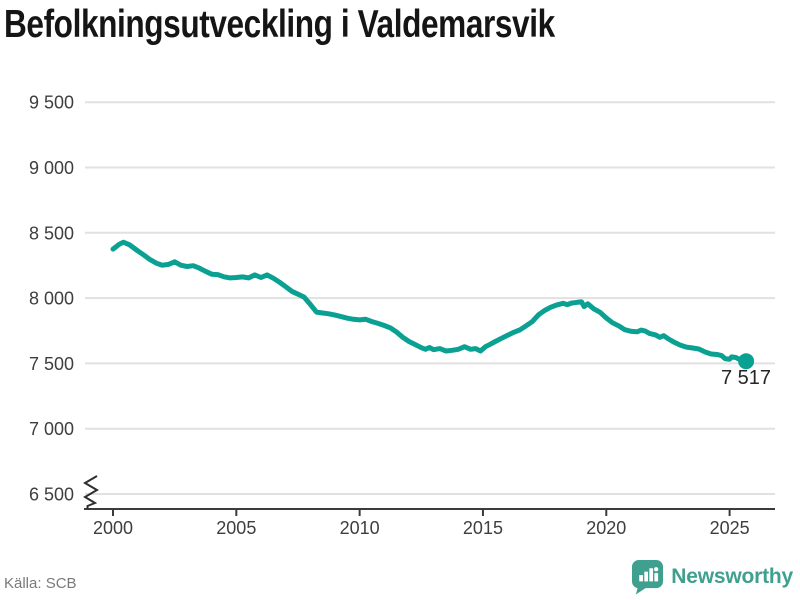 The image size is (800, 600). I want to click on newsworthy-logo: Newsworthy, so click(712, 577).